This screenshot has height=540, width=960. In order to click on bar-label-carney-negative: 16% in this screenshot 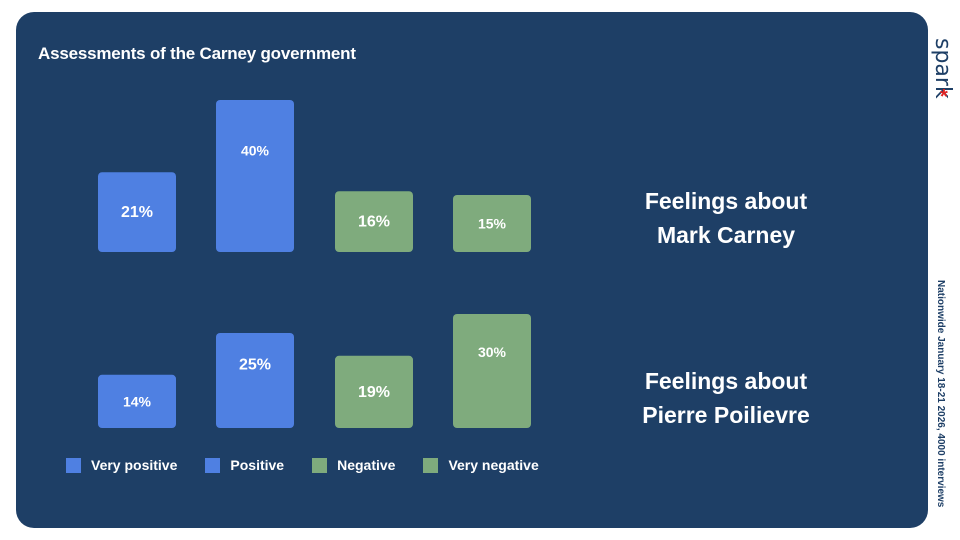, I will do `click(374, 222)`.